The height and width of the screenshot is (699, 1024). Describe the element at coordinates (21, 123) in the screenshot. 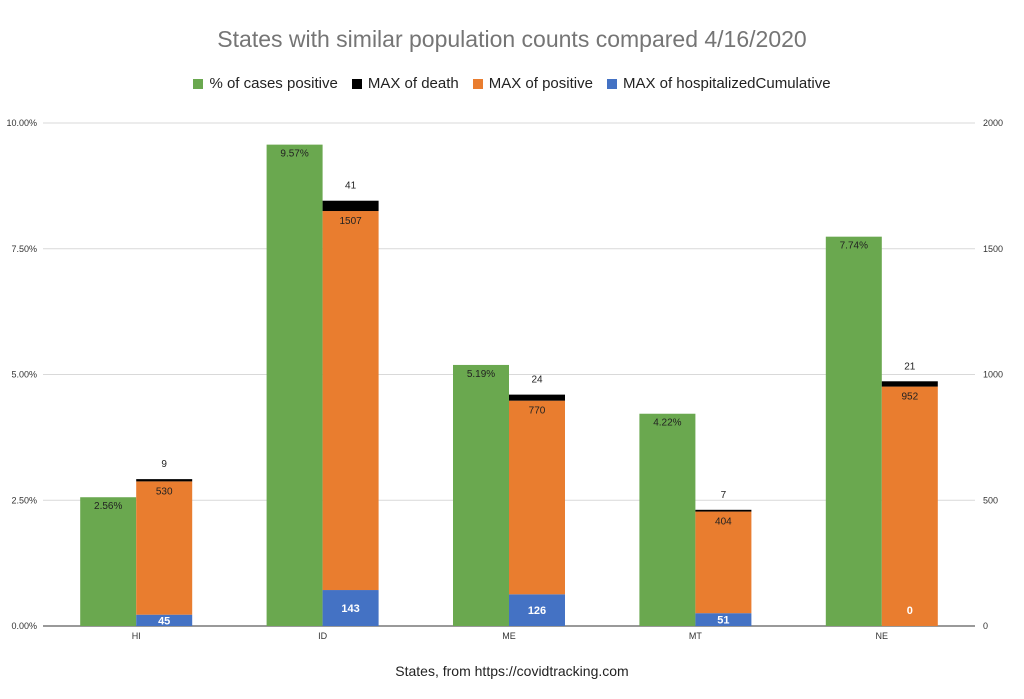

I see `left-axis-tick-label: 10.00%` at that location.